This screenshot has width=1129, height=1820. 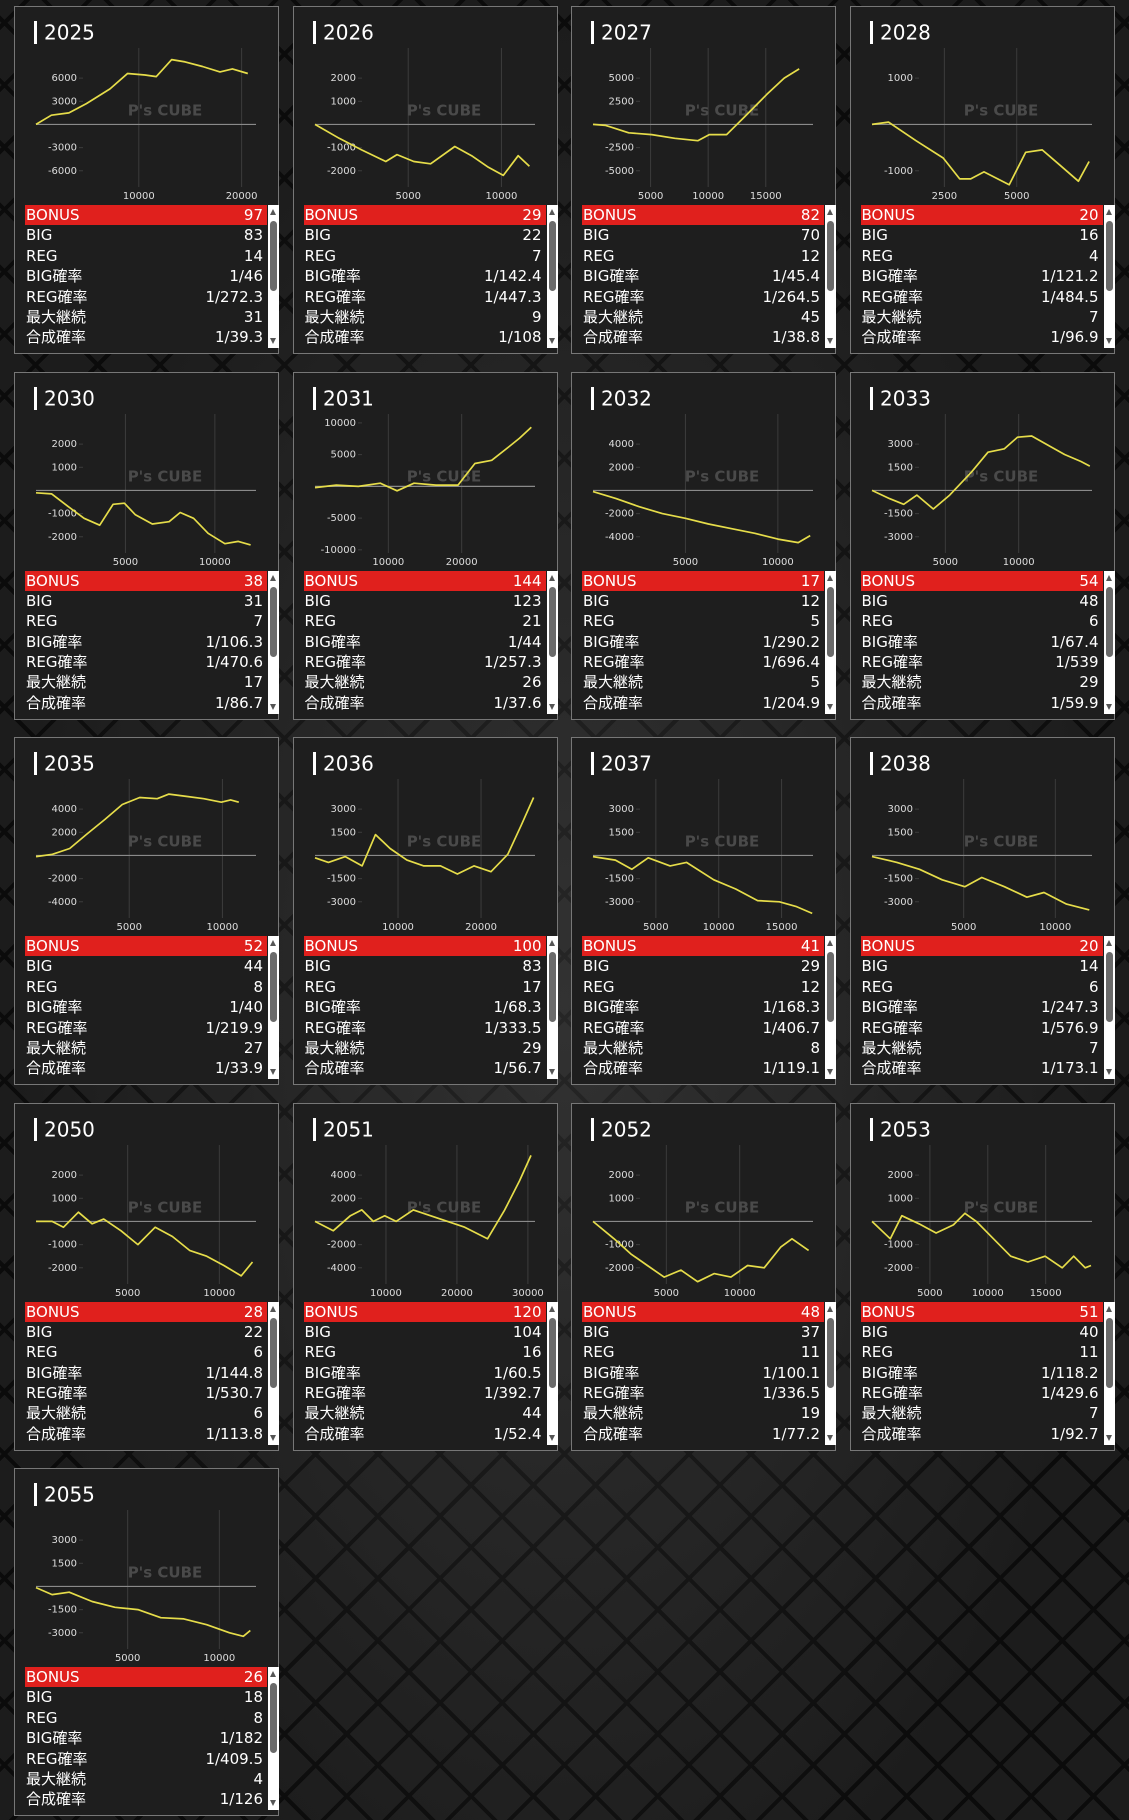 What do you see at coordinates (53, 580) in the screenshot?
I see `stat-label: BONUS` at bounding box center [53, 580].